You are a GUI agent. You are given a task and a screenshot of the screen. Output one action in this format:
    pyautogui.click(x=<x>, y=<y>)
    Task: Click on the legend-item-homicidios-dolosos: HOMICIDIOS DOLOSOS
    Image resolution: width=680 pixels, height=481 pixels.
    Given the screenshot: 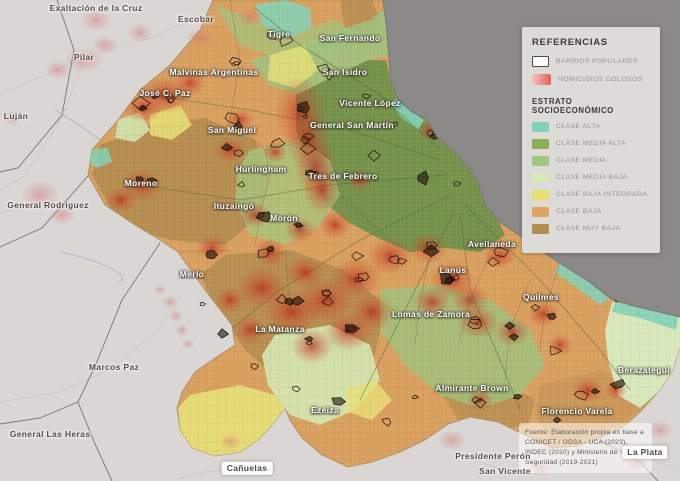 What is the action you would take?
    pyautogui.click(x=591, y=79)
    